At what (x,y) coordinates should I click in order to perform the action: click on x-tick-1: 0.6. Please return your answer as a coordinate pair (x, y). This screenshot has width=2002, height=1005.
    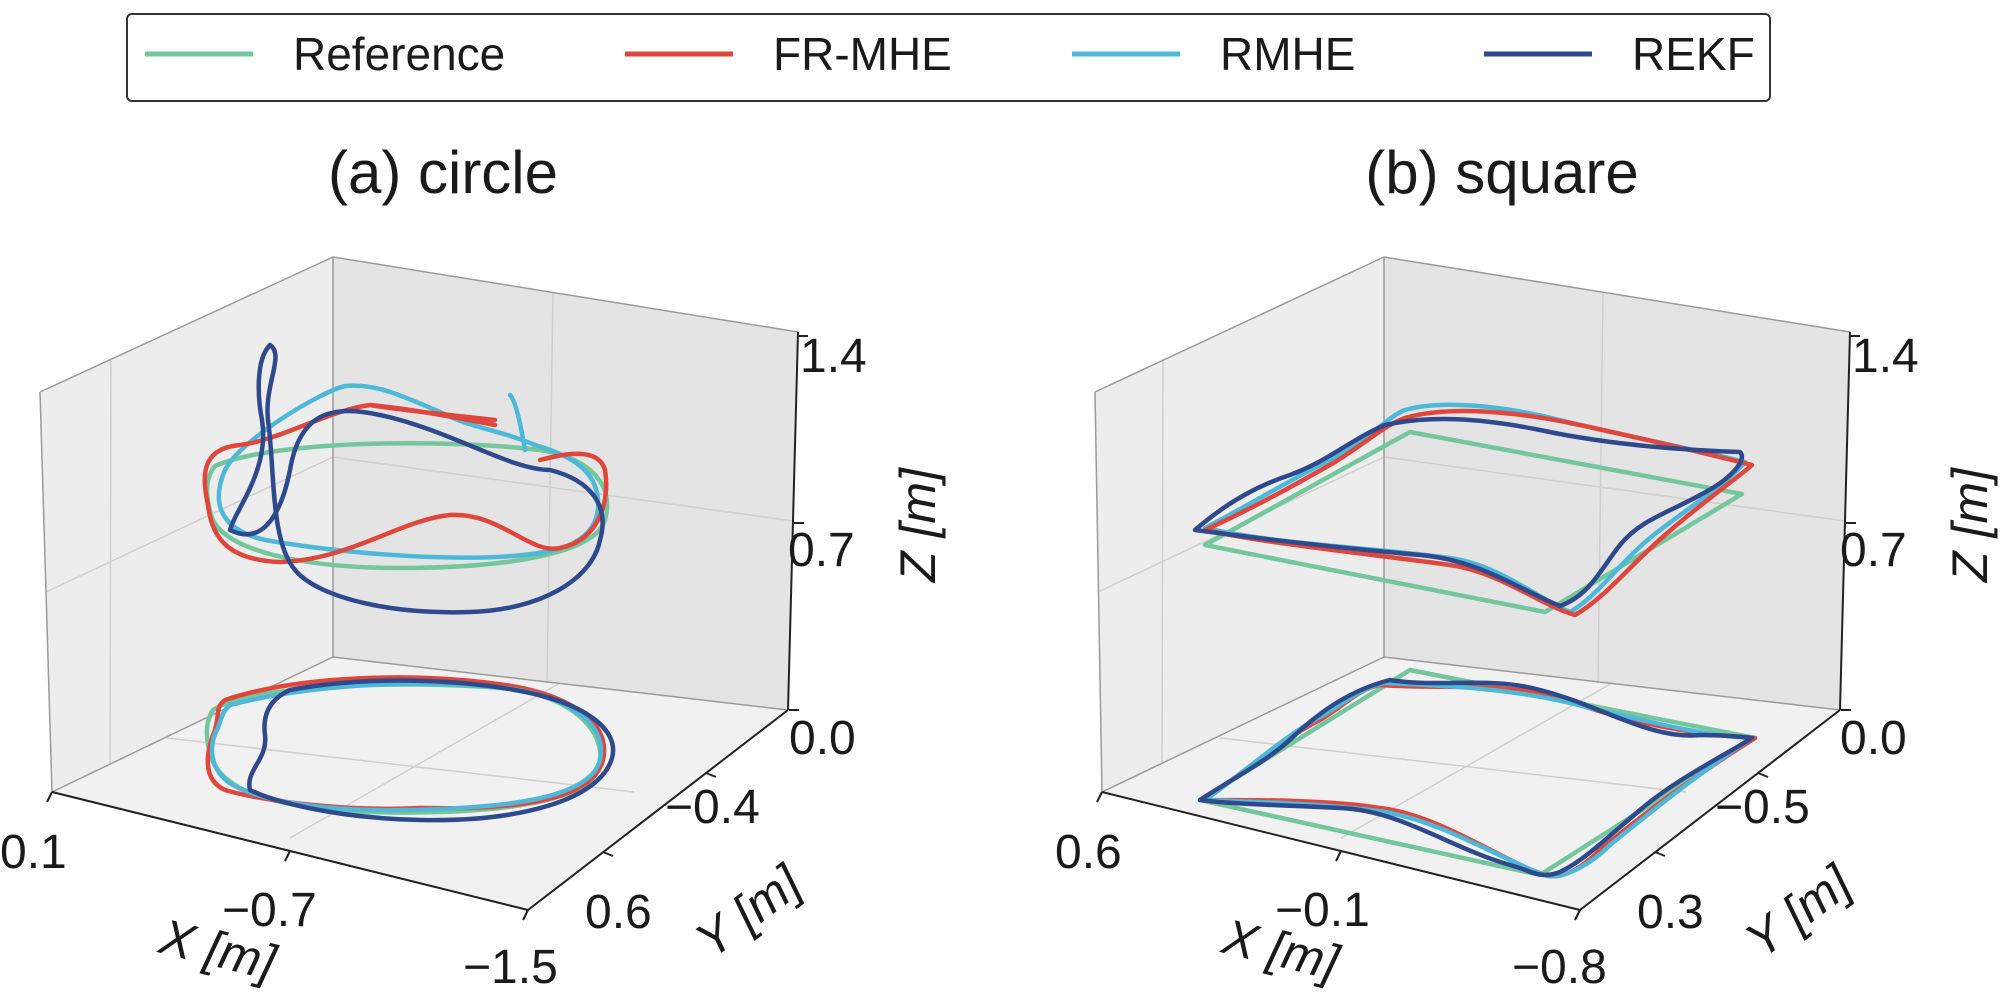
    Looking at the image, I should click on (1088, 852).